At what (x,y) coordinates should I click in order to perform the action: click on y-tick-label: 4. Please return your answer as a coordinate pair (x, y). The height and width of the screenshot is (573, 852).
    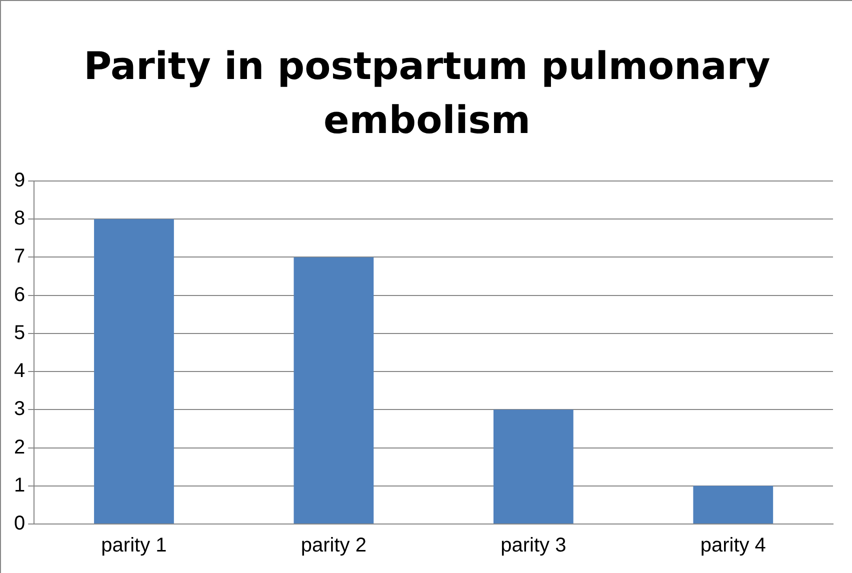
    Looking at the image, I should click on (20, 371).